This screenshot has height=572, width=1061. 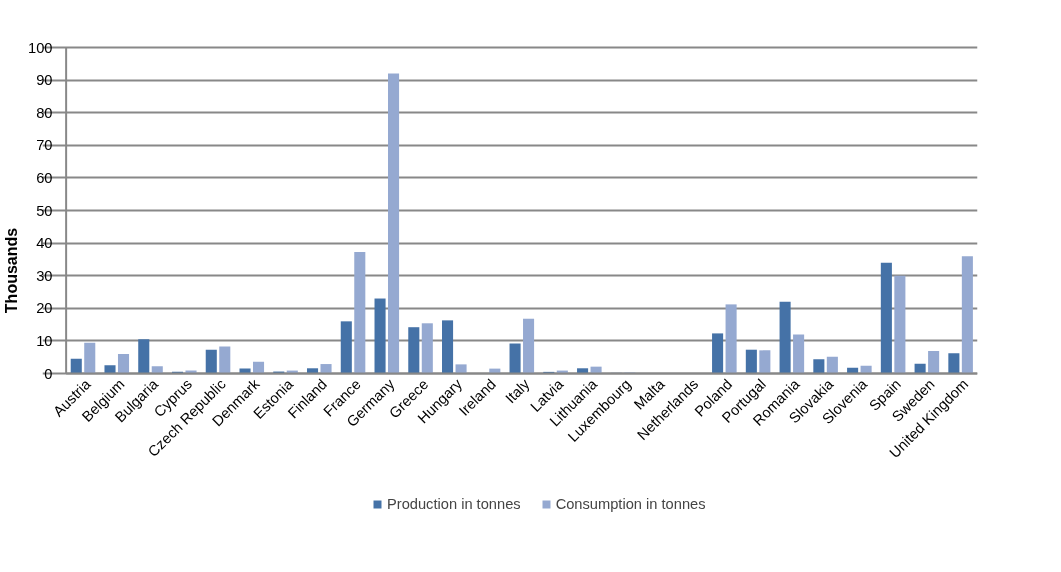 I want to click on y-tick-label: 80, so click(x=44, y=112).